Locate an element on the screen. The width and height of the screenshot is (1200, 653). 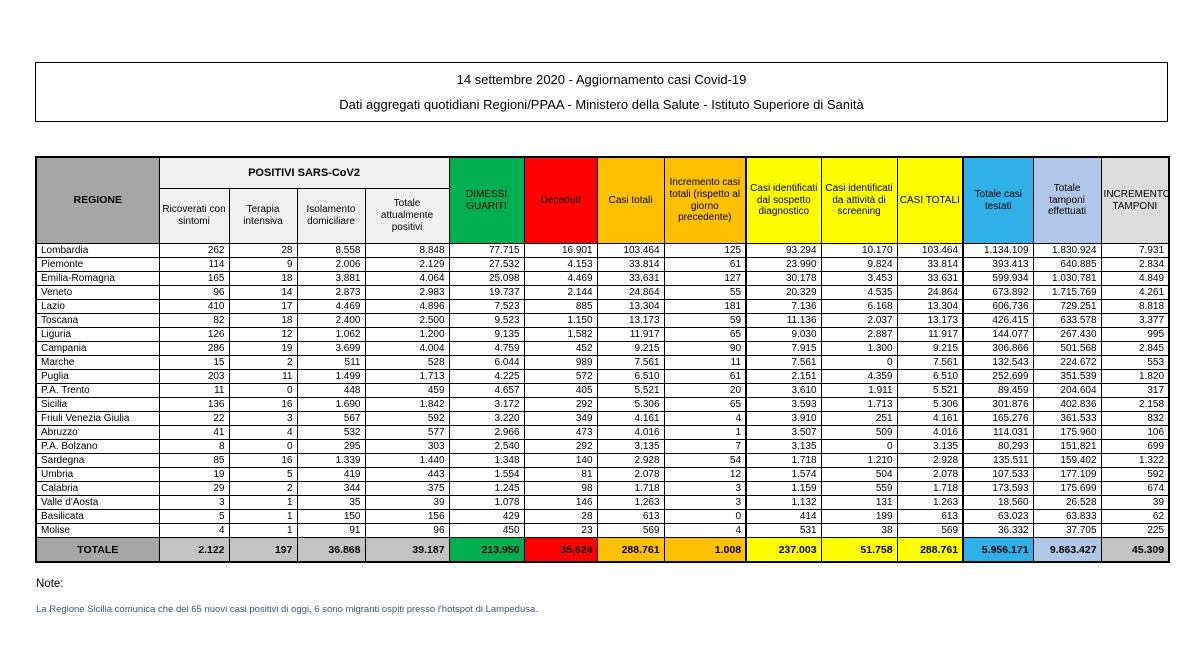
value-cell: 77.715 is located at coordinates (486, 250).